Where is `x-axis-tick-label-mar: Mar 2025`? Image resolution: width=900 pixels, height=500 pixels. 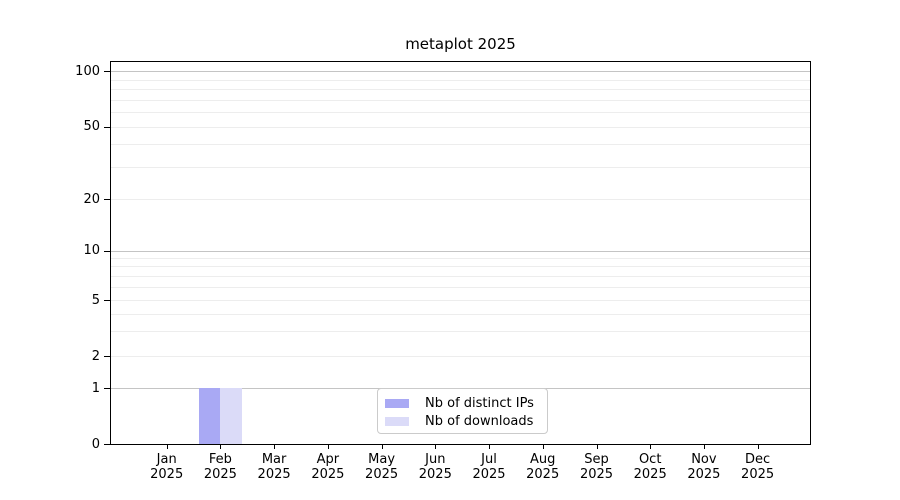
x-axis-tick-label-mar: Mar 2025 is located at coordinates (274, 467).